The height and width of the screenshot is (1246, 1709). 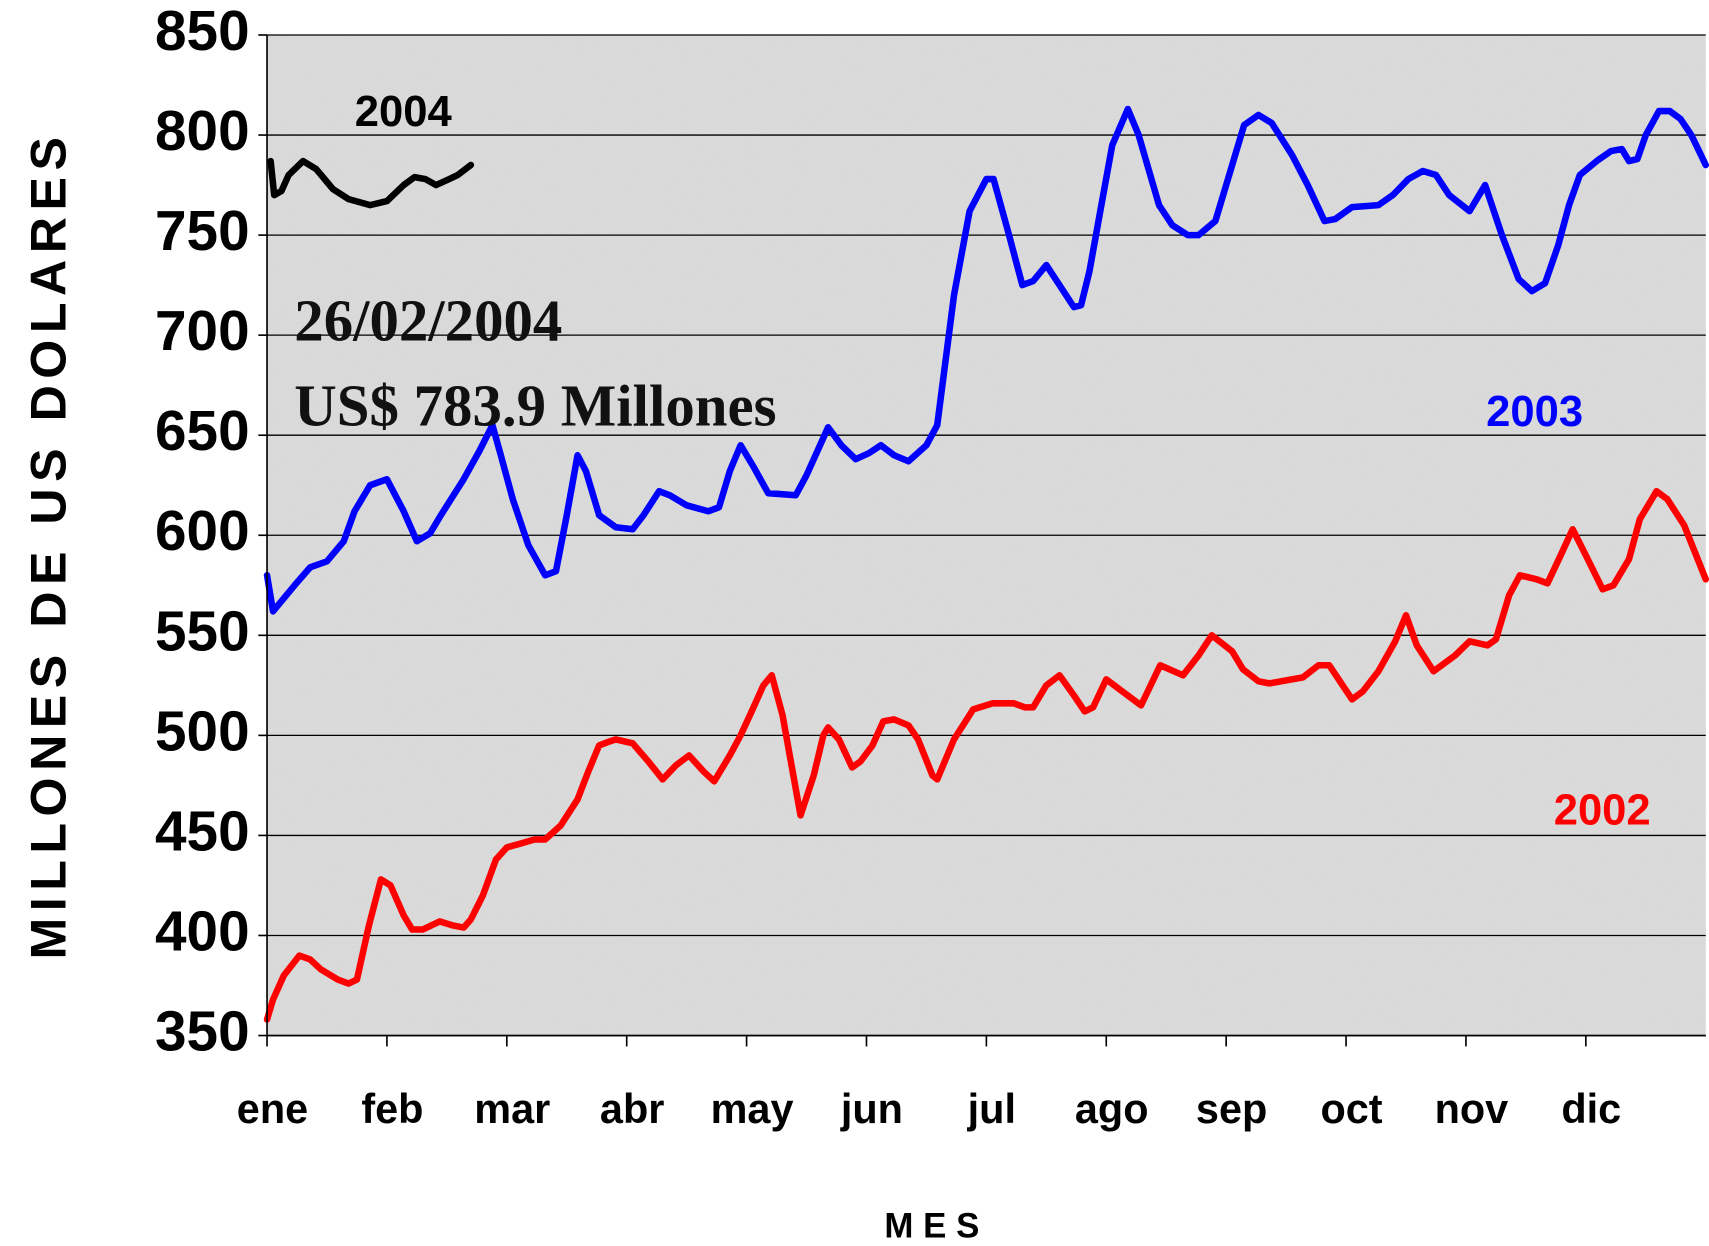 What do you see at coordinates (1351, 1109) in the screenshot?
I see `x-tick-label: oct` at bounding box center [1351, 1109].